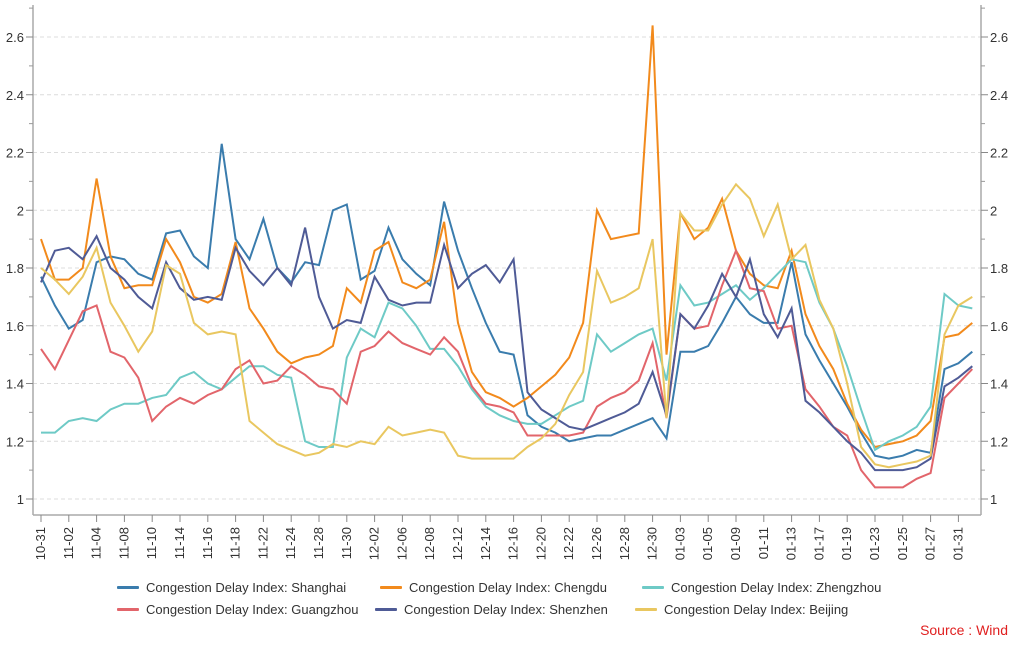 Image resolution: width=1024 pixels, height=650 pixels. What do you see at coordinates (999, 95) in the screenshot?
I see `y-tick-label-right: 2.4` at bounding box center [999, 95].